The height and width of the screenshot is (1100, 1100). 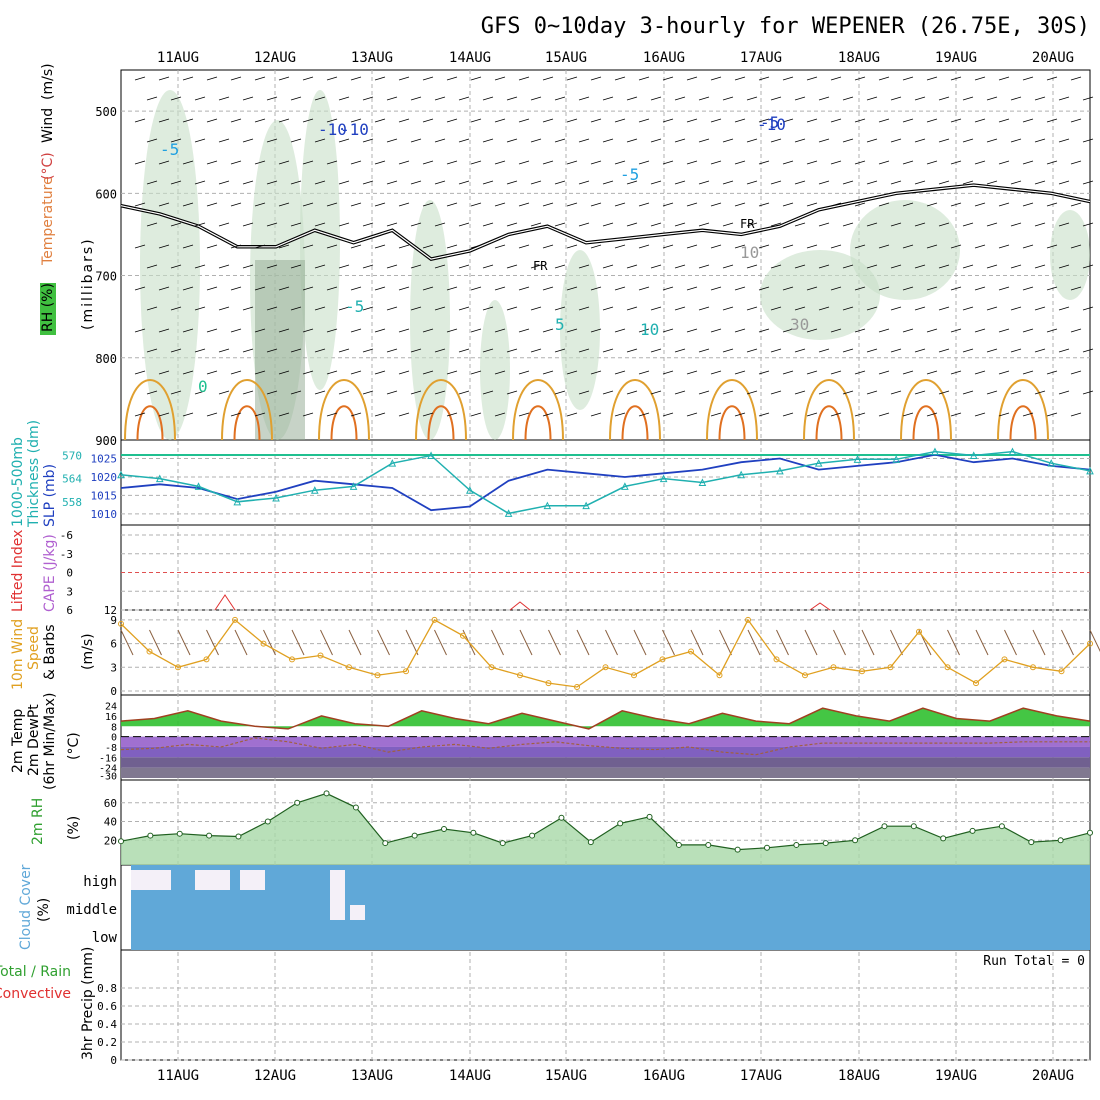 What do you see at coordinates (18, 482) in the screenshot?
I see `slp-label-thickness: 1000-500mb` at bounding box center [18, 482].